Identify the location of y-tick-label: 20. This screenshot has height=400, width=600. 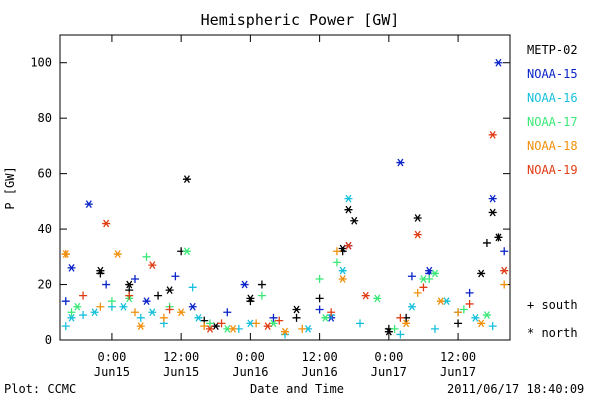
(45, 285).